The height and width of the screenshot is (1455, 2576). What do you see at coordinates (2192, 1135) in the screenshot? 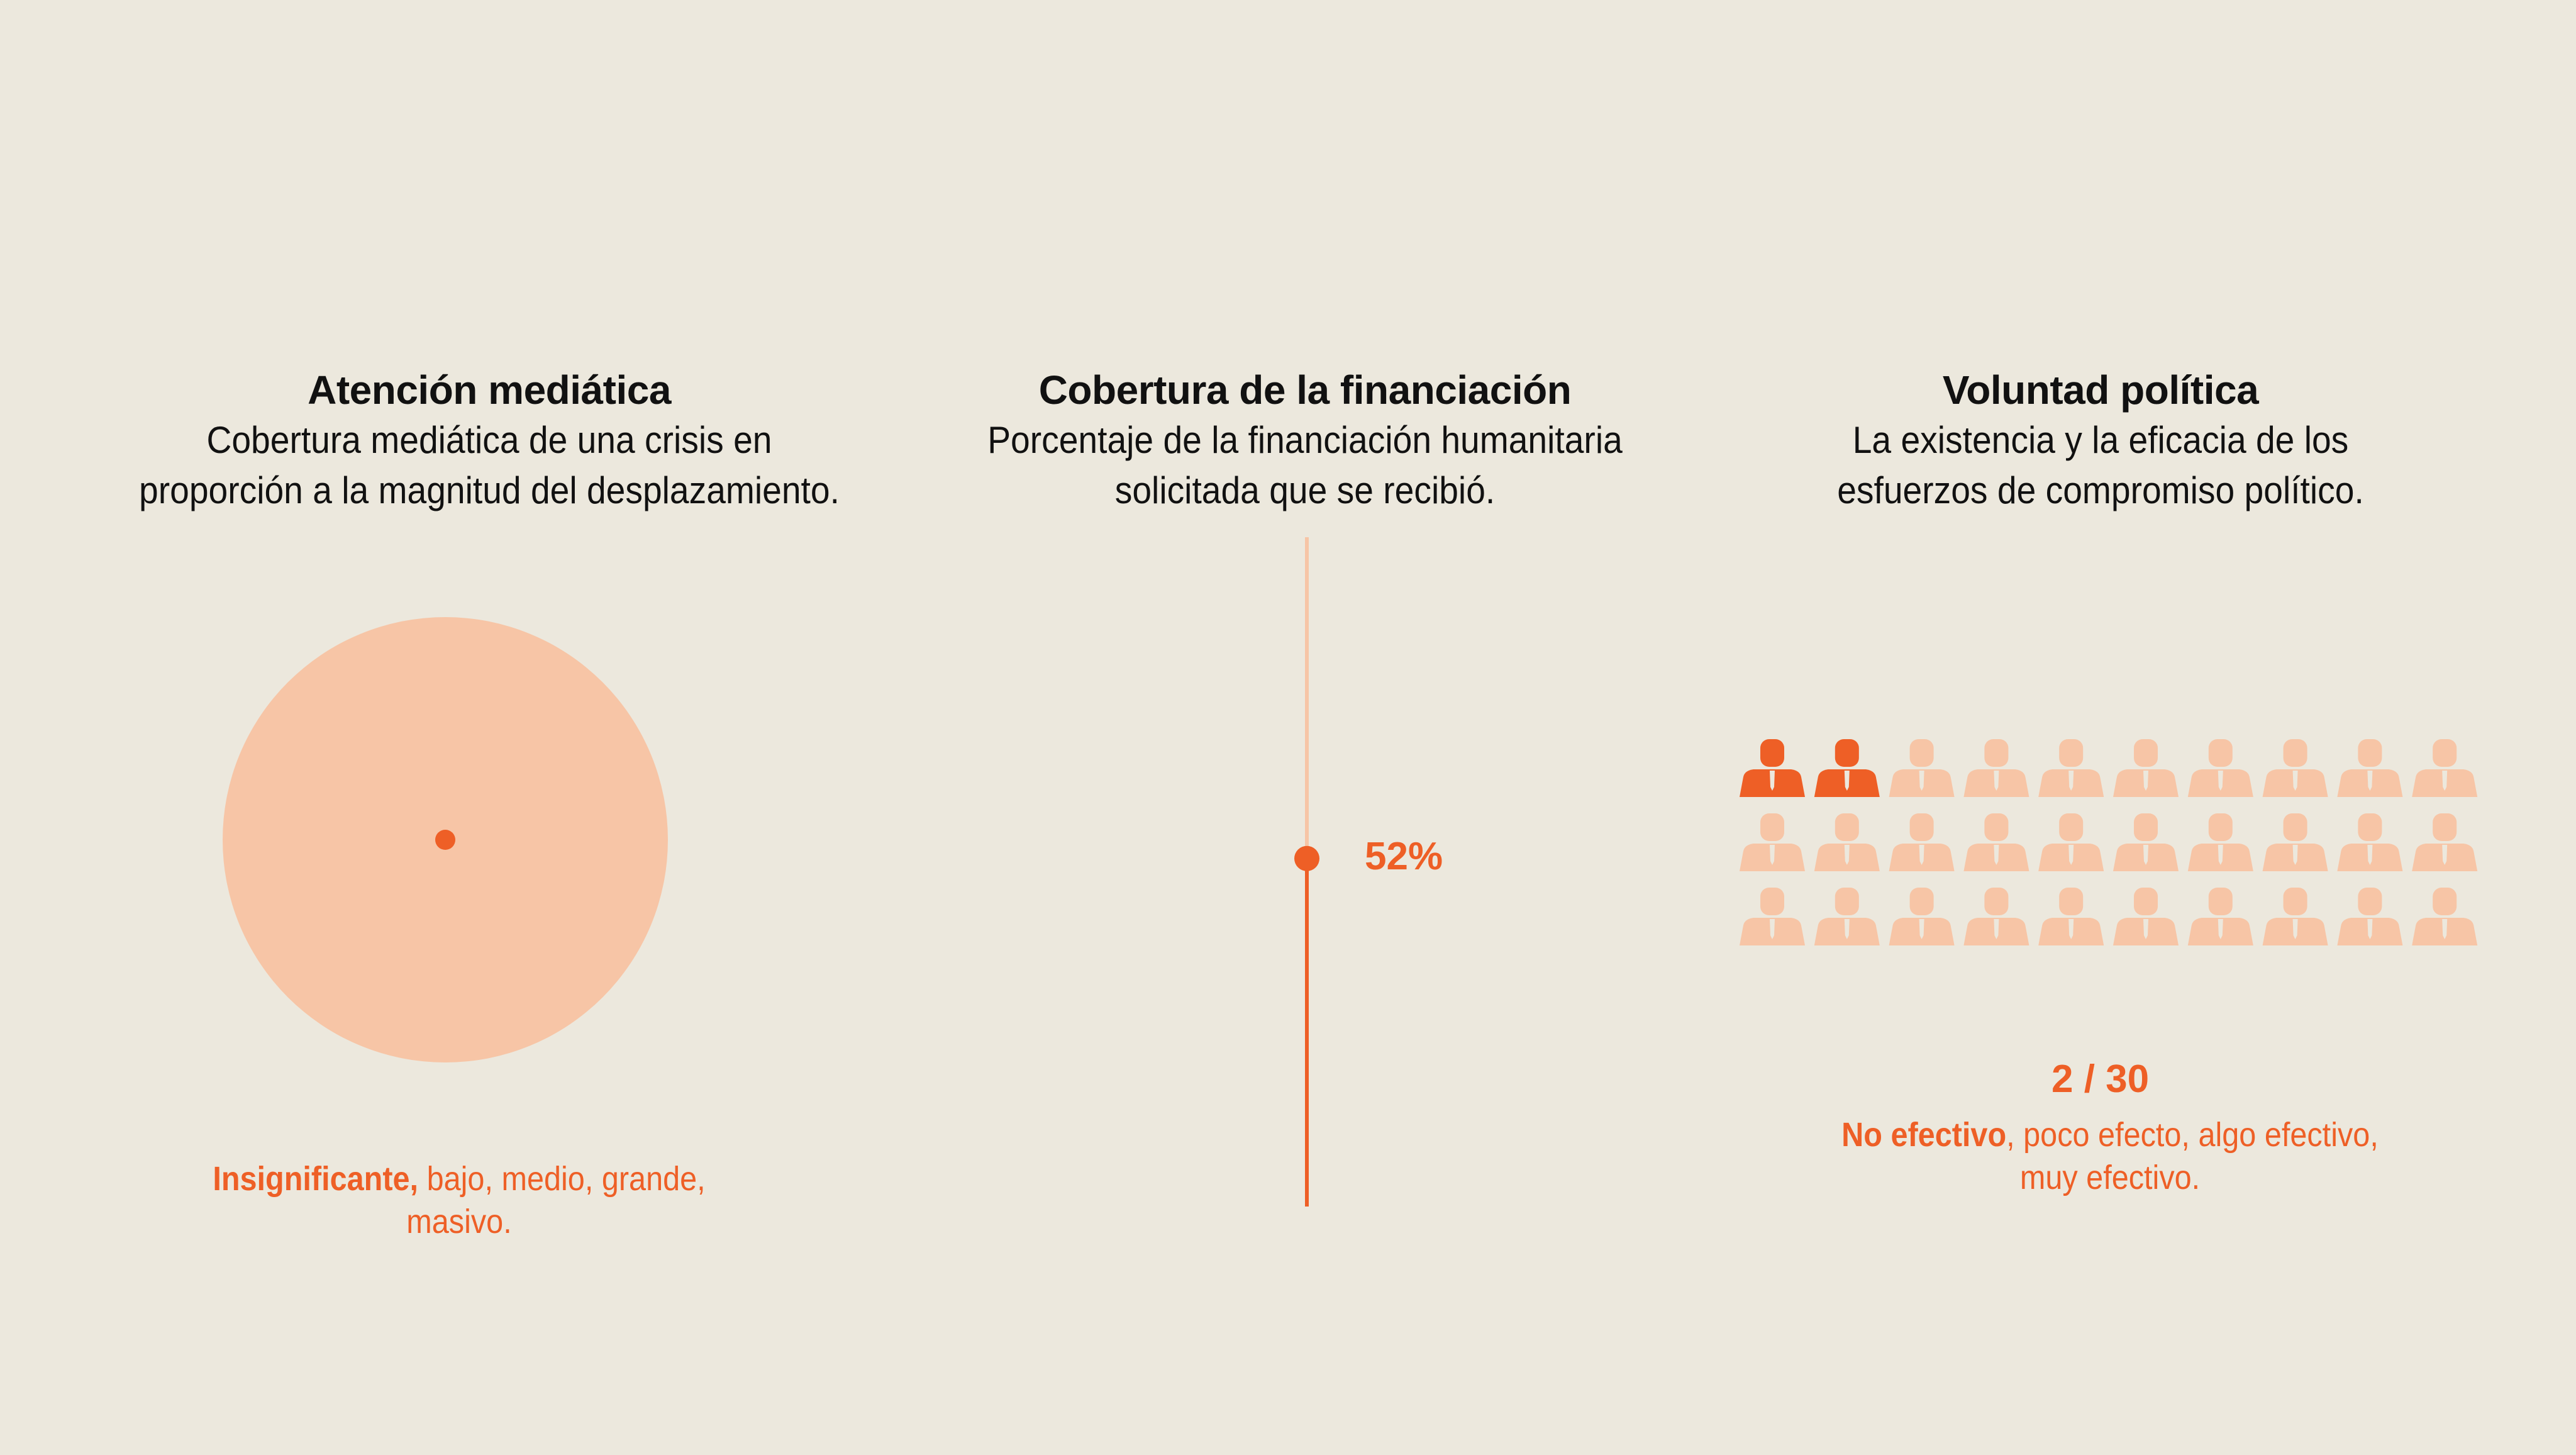
I see `political-other-levels: , poco efecto, algo efectivo,` at bounding box center [2192, 1135].